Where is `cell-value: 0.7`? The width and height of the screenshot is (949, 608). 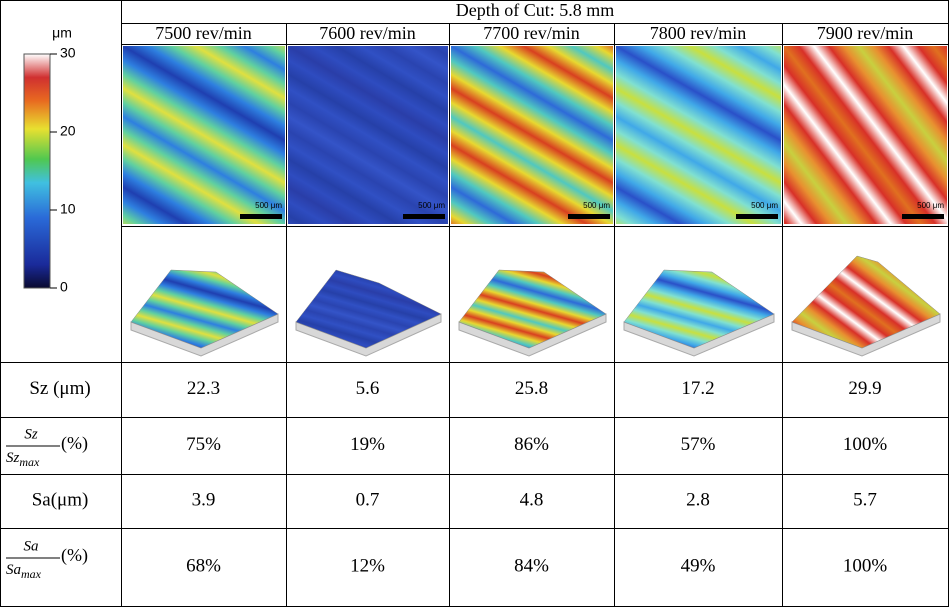
cell-value: 0.7 is located at coordinates (368, 499).